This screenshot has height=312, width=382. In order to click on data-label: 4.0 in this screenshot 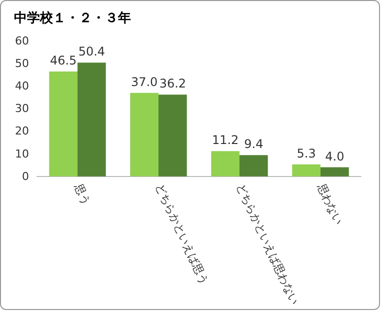, I will do `click(334, 156)`.